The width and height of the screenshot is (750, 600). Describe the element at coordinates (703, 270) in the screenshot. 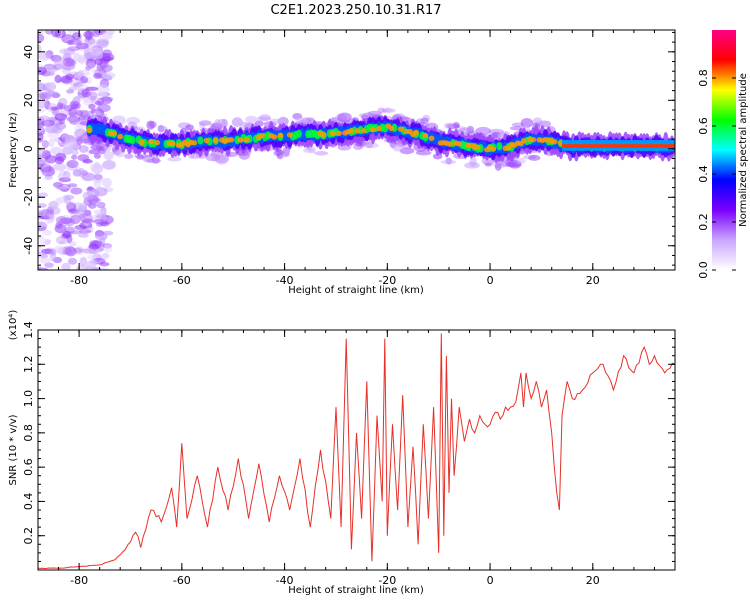

I see `colorbar-tick-label: 0.0` at that location.